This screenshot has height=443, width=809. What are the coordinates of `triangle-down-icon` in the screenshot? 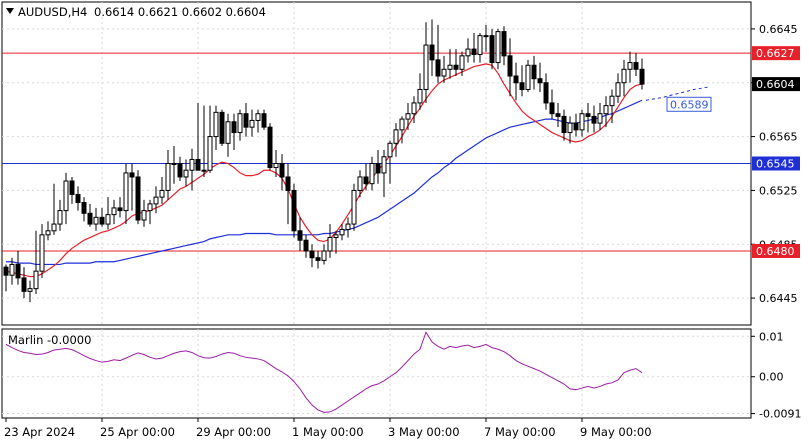 It's located at (10, 11).